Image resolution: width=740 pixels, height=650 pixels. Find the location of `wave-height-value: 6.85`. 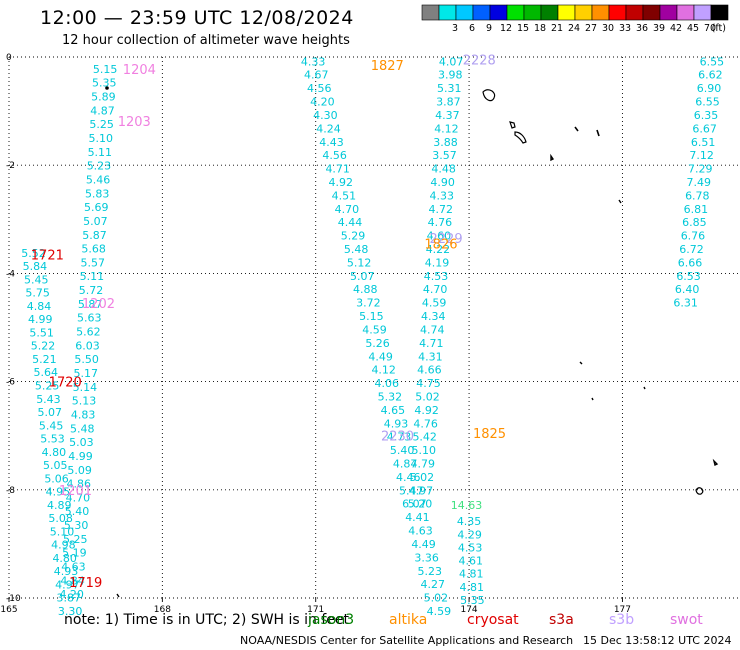

wave-height-value: 6.85 is located at coordinates (694, 222).